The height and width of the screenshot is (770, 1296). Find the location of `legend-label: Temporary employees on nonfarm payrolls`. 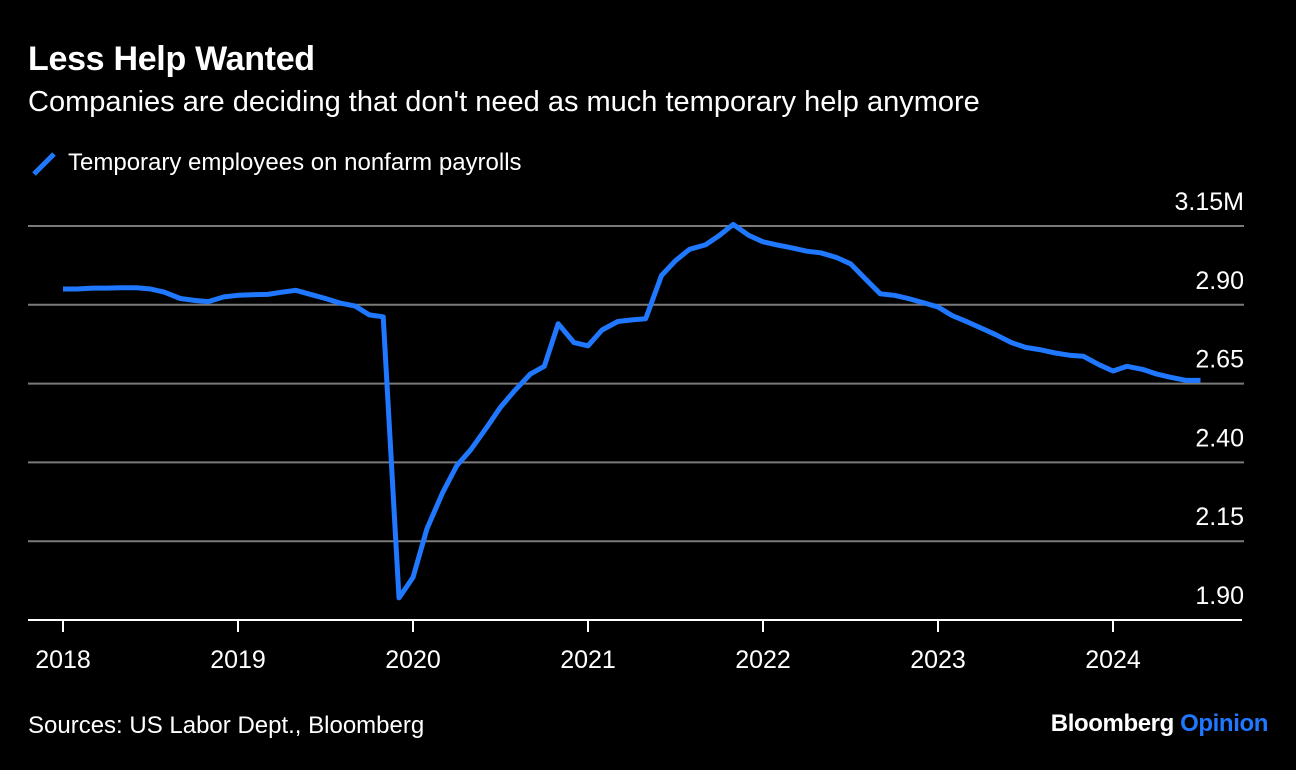

legend-label: Temporary employees on nonfarm payrolls is located at coordinates (295, 162).